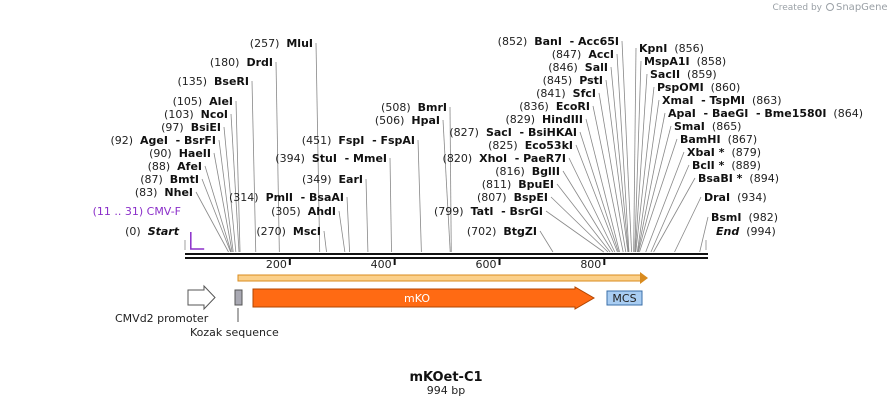 This screenshot has height=406, width=892. I want to click on site-pspomi: PspOMI (860), so click(698, 87).